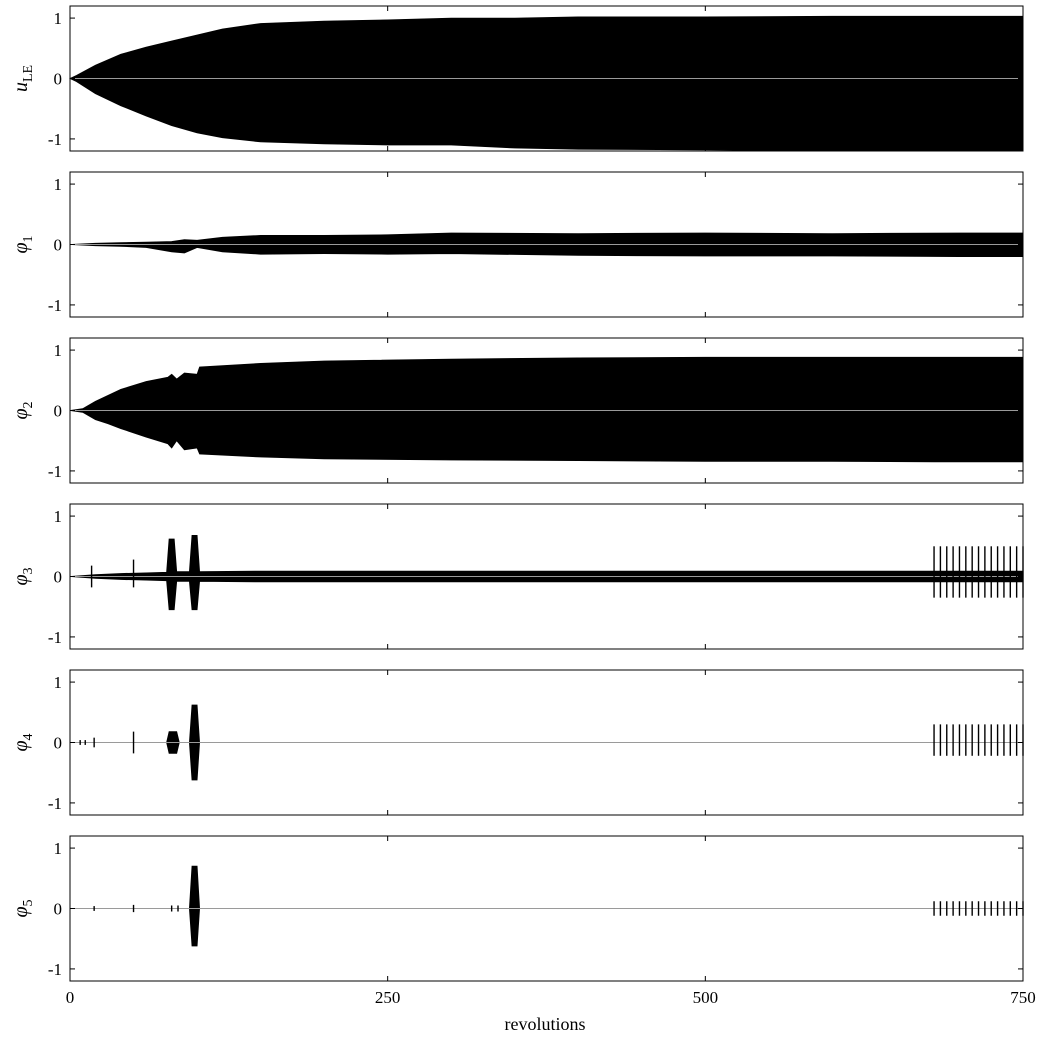 The image size is (1043, 1043). Describe the element at coordinates (23, 410) in the screenshot. I see `y-axis-label: φ2` at that location.